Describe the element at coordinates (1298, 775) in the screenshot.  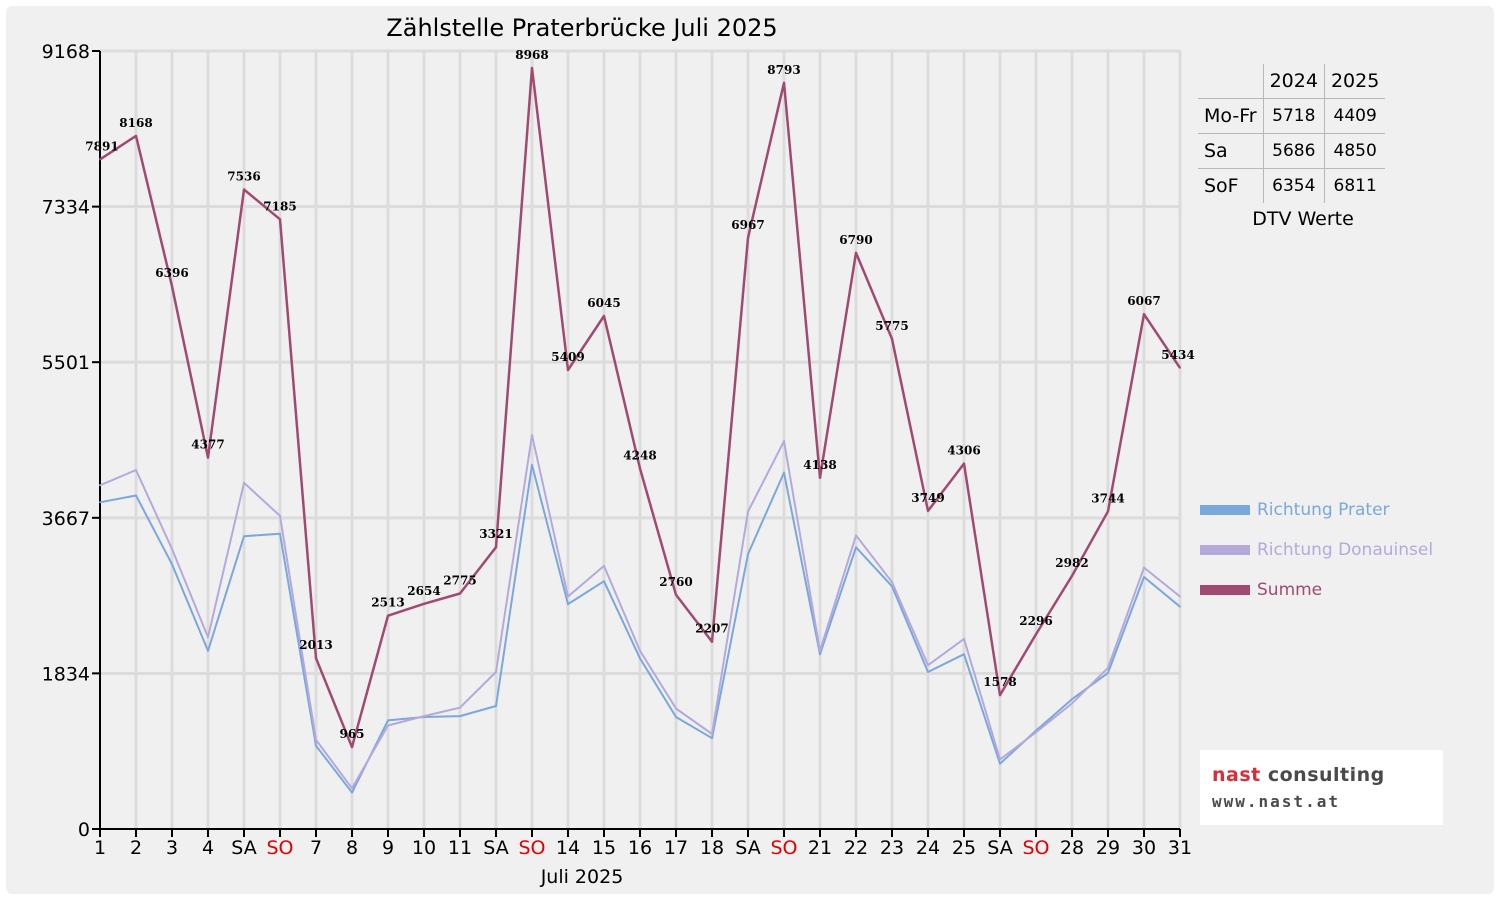
I see `logo-wordmark: nast consulting` at that location.